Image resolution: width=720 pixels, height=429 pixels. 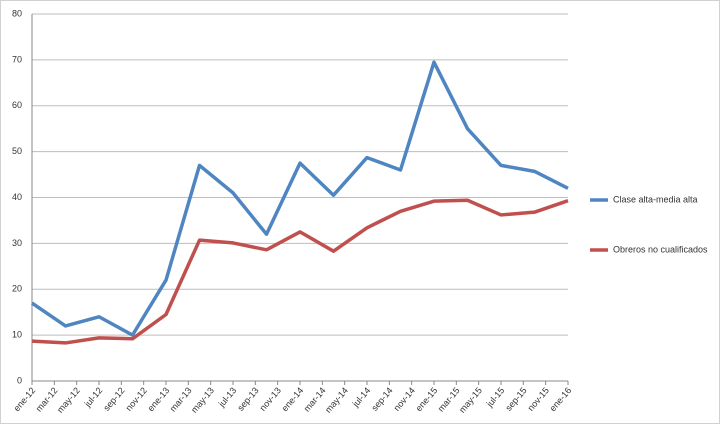 What do you see at coordinates (17, 151) in the screenshot?
I see `y-tick-label: 50` at bounding box center [17, 151].